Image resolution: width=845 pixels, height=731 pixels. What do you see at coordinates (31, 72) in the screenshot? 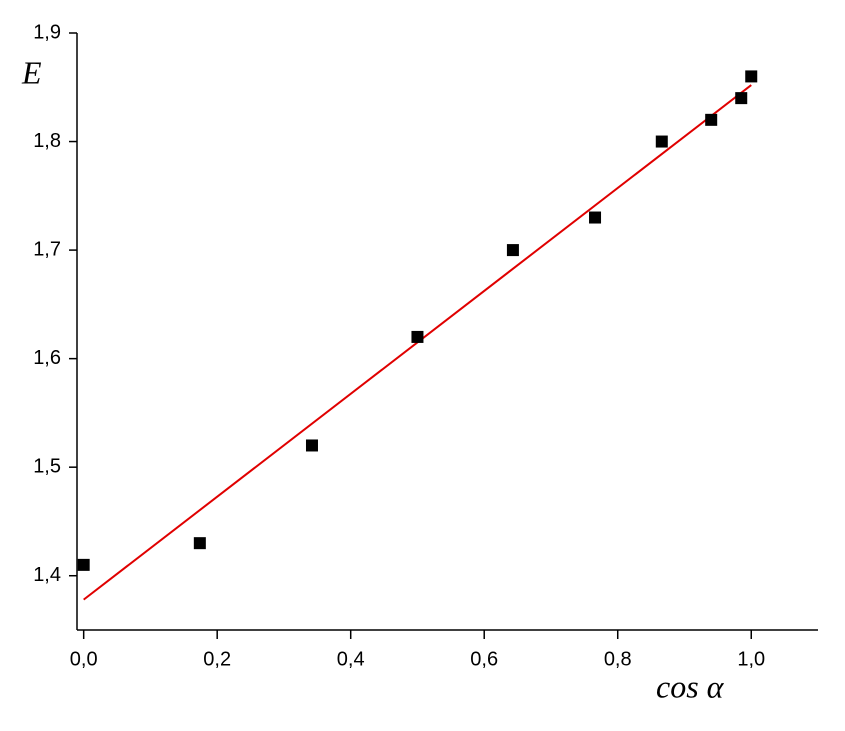
I see `y-axis-label: E` at bounding box center [31, 72].